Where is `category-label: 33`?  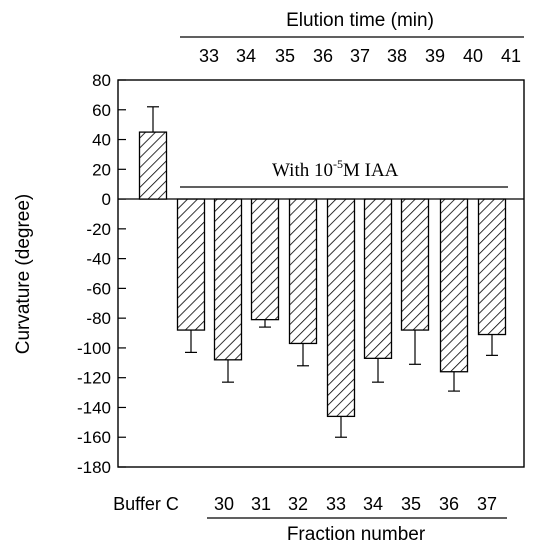 category-label: 33 is located at coordinates (336, 504).